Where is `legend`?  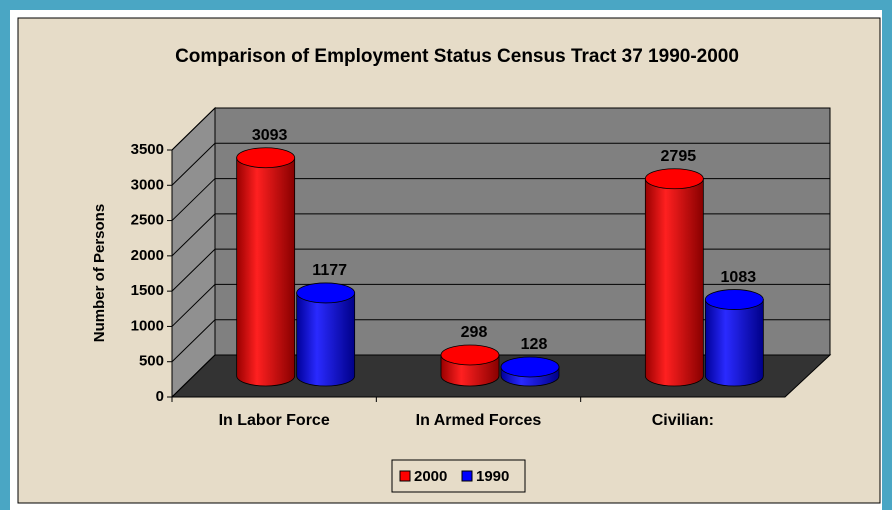 legend is located at coordinates (458, 476).